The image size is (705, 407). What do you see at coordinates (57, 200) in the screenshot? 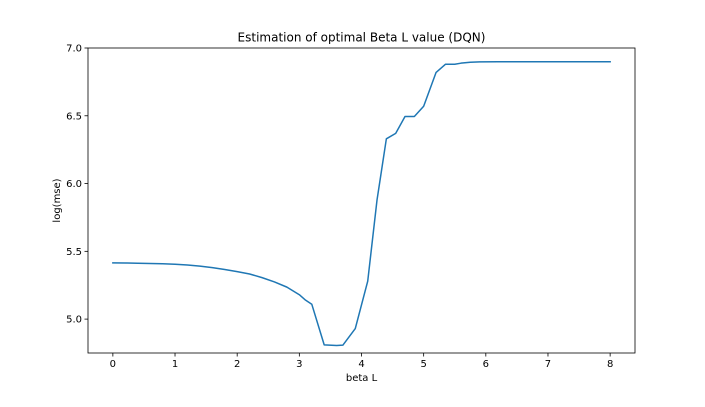
I see `y-axis-label: log(mse)` at bounding box center [57, 200].